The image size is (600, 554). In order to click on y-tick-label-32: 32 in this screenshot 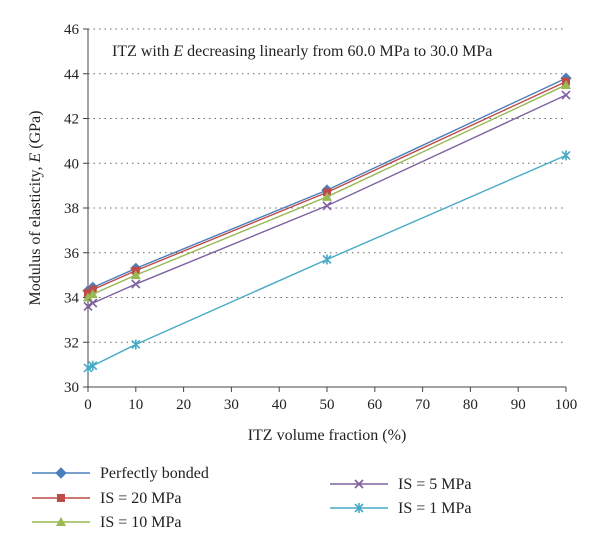, I will do `click(71, 343)`.